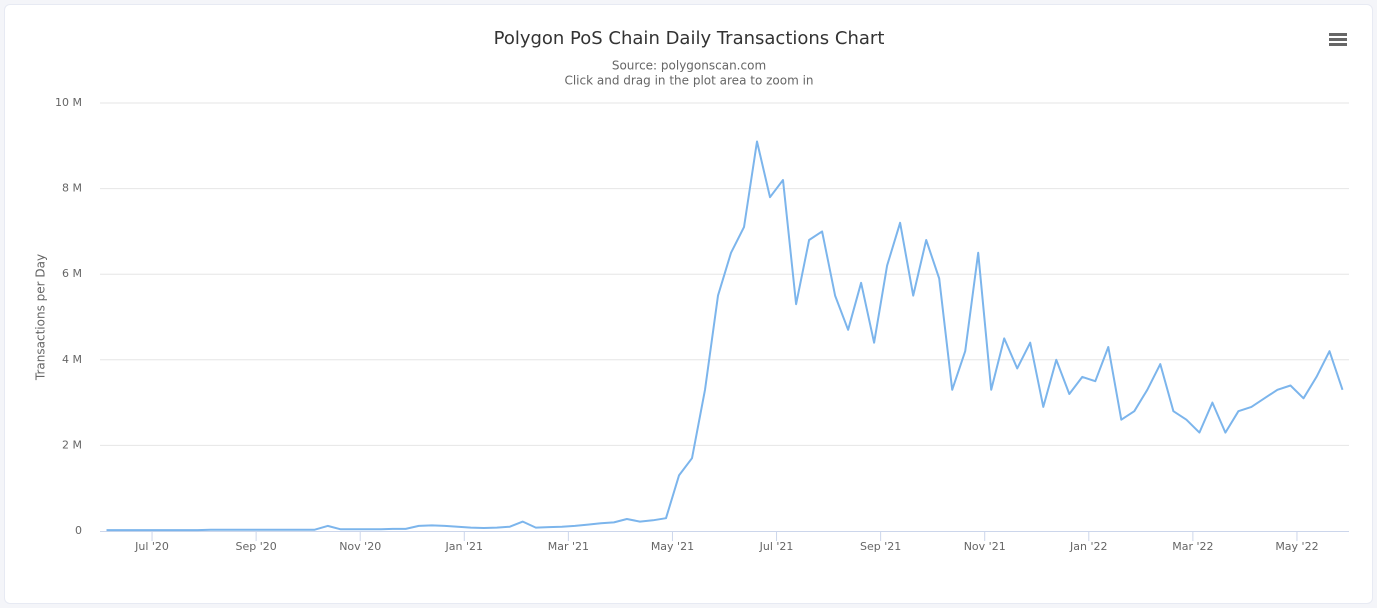 The height and width of the screenshot is (608, 1377). I want to click on x-tick-label: Sep '21, so click(880, 546).